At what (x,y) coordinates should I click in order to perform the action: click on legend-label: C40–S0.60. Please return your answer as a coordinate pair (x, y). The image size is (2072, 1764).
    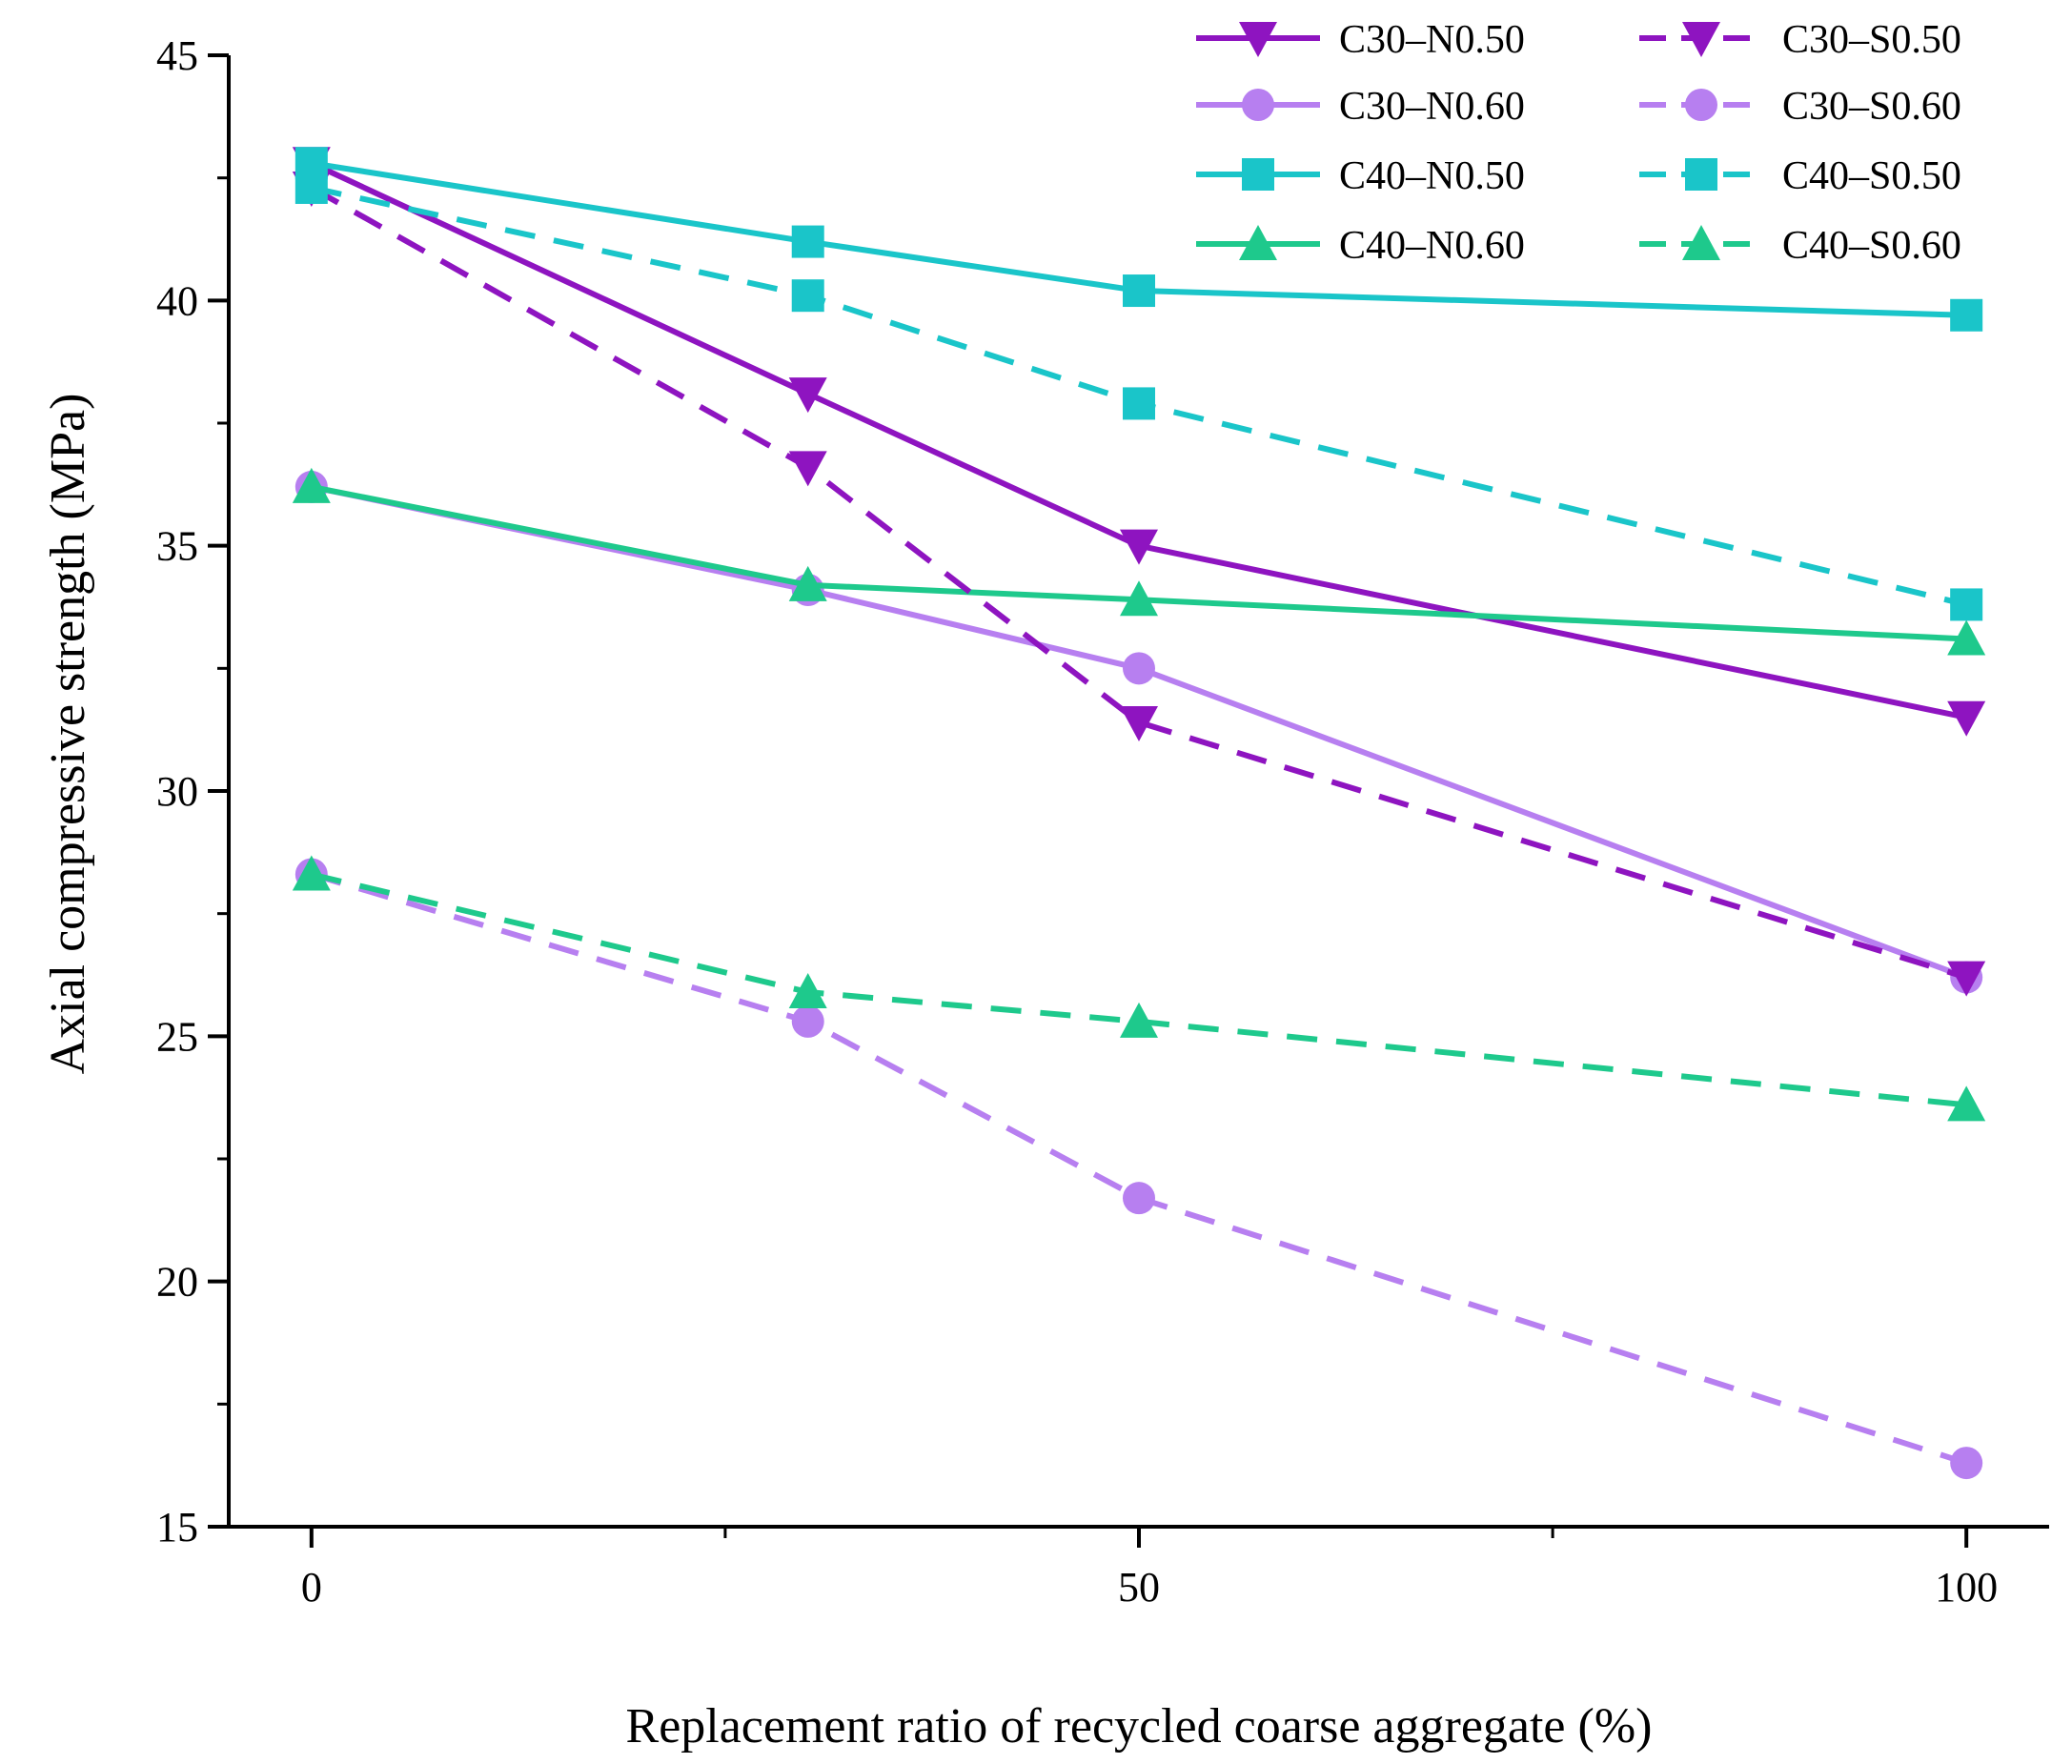
    Looking at the image, I should click on (1871, 246).